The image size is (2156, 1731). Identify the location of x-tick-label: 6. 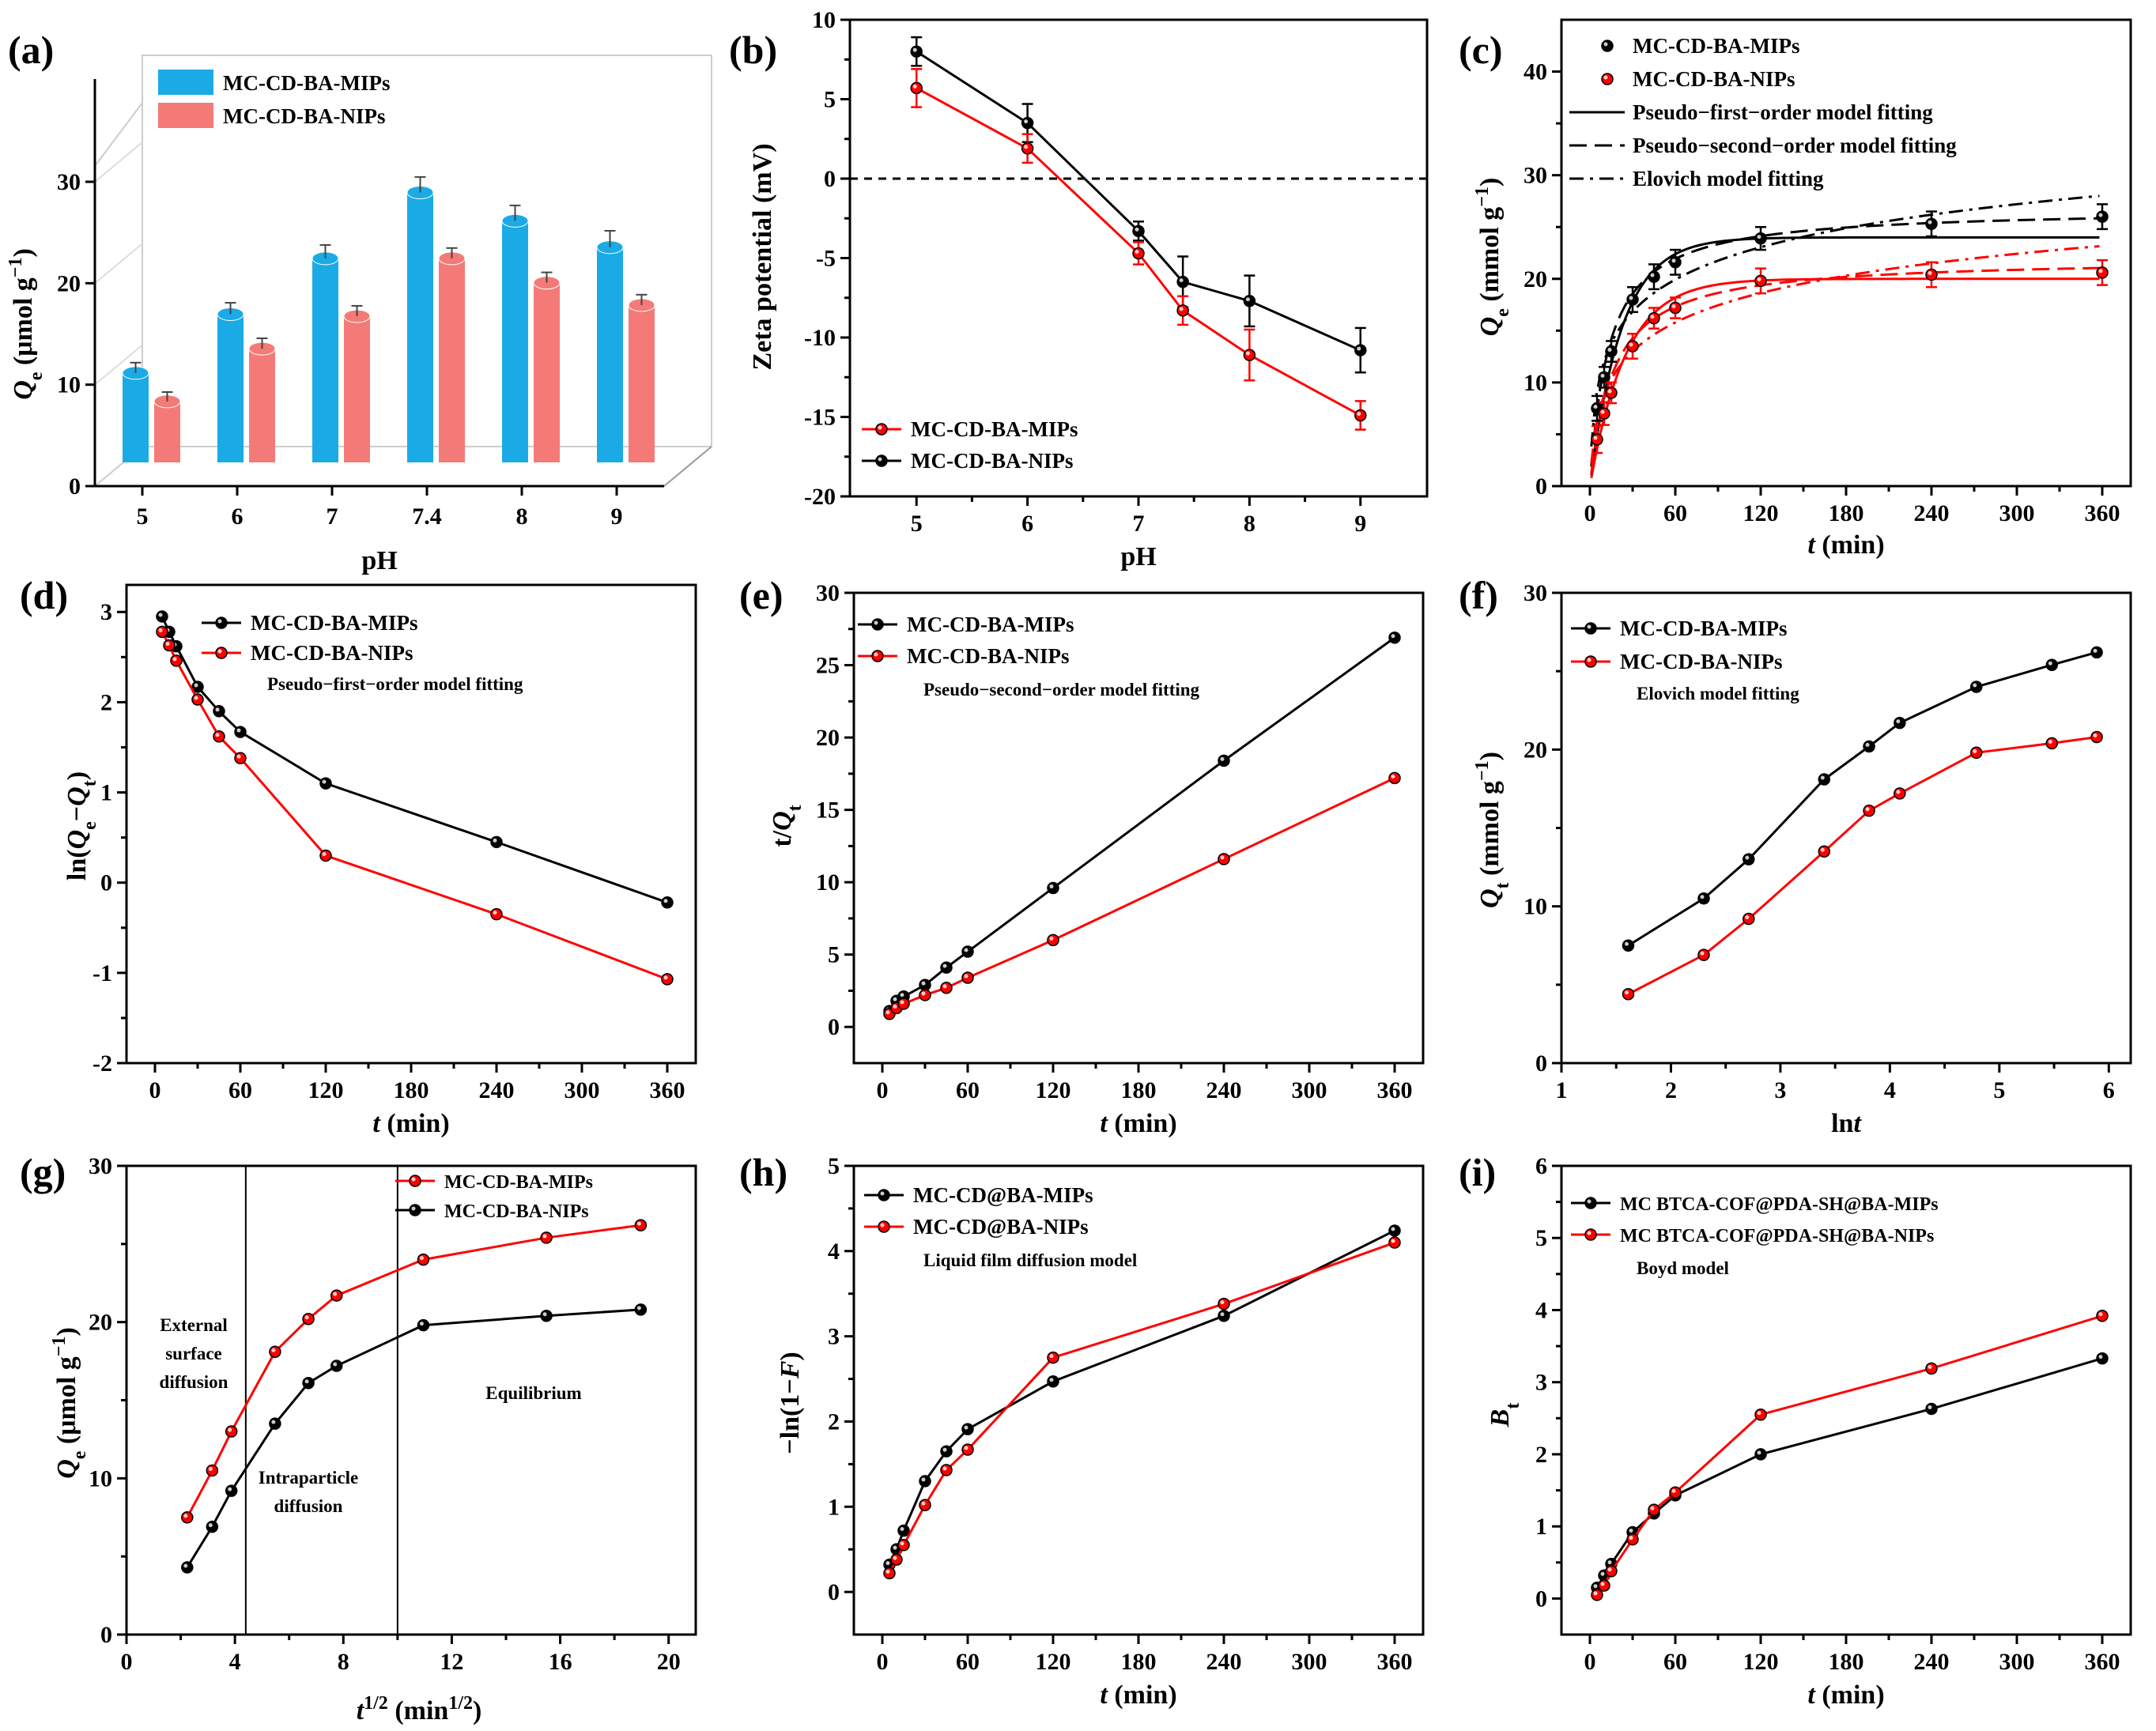
(1027, 524).